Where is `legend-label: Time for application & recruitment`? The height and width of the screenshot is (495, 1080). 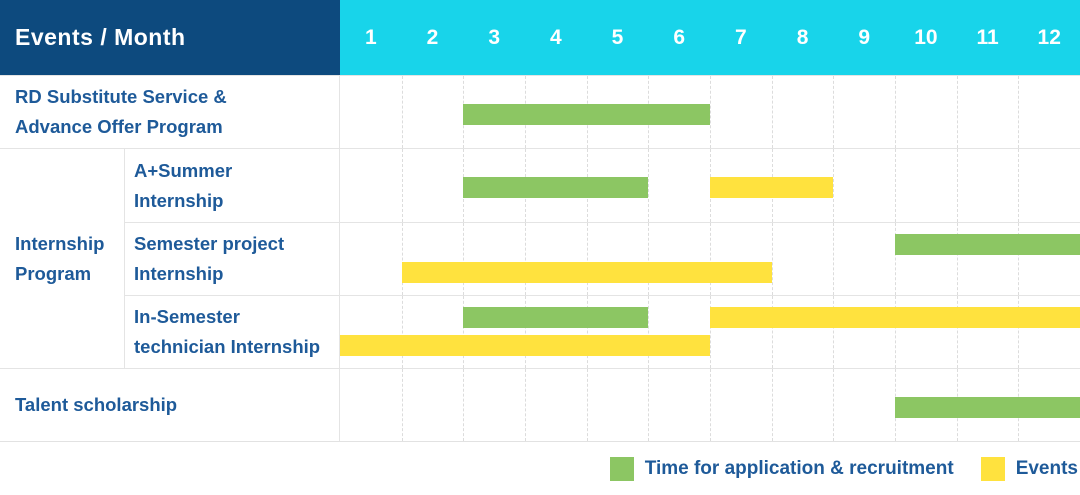 legend-label: Time for application & recruitment is located at coordinates (799, 468).